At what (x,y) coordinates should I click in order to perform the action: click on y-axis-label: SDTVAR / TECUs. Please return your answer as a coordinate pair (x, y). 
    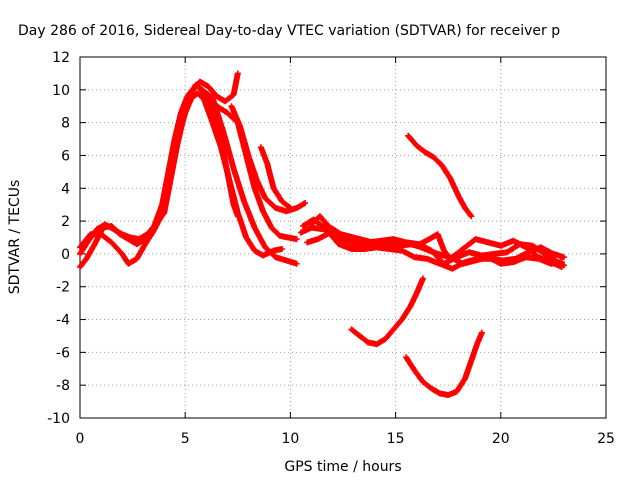
    Looking at the image, I should click on (15, 237).